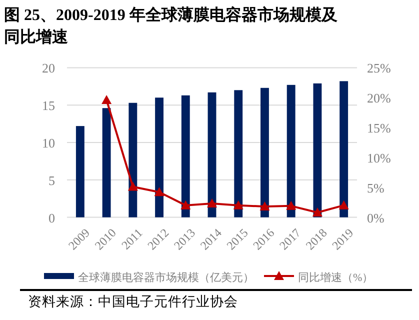  Describe the element at coordinates (51, 180) in the screenshot. I see `y-tick-label: 5` at that location.